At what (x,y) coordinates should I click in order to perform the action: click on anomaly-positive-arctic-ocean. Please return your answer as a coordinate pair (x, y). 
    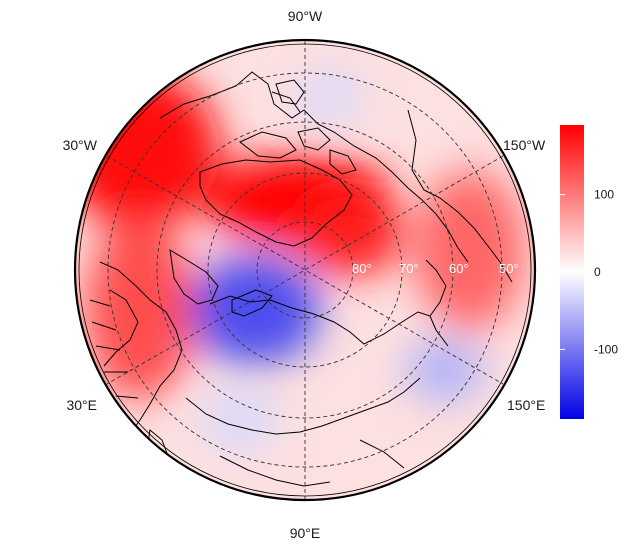
    Looking at the image, I should click on (350, 235).